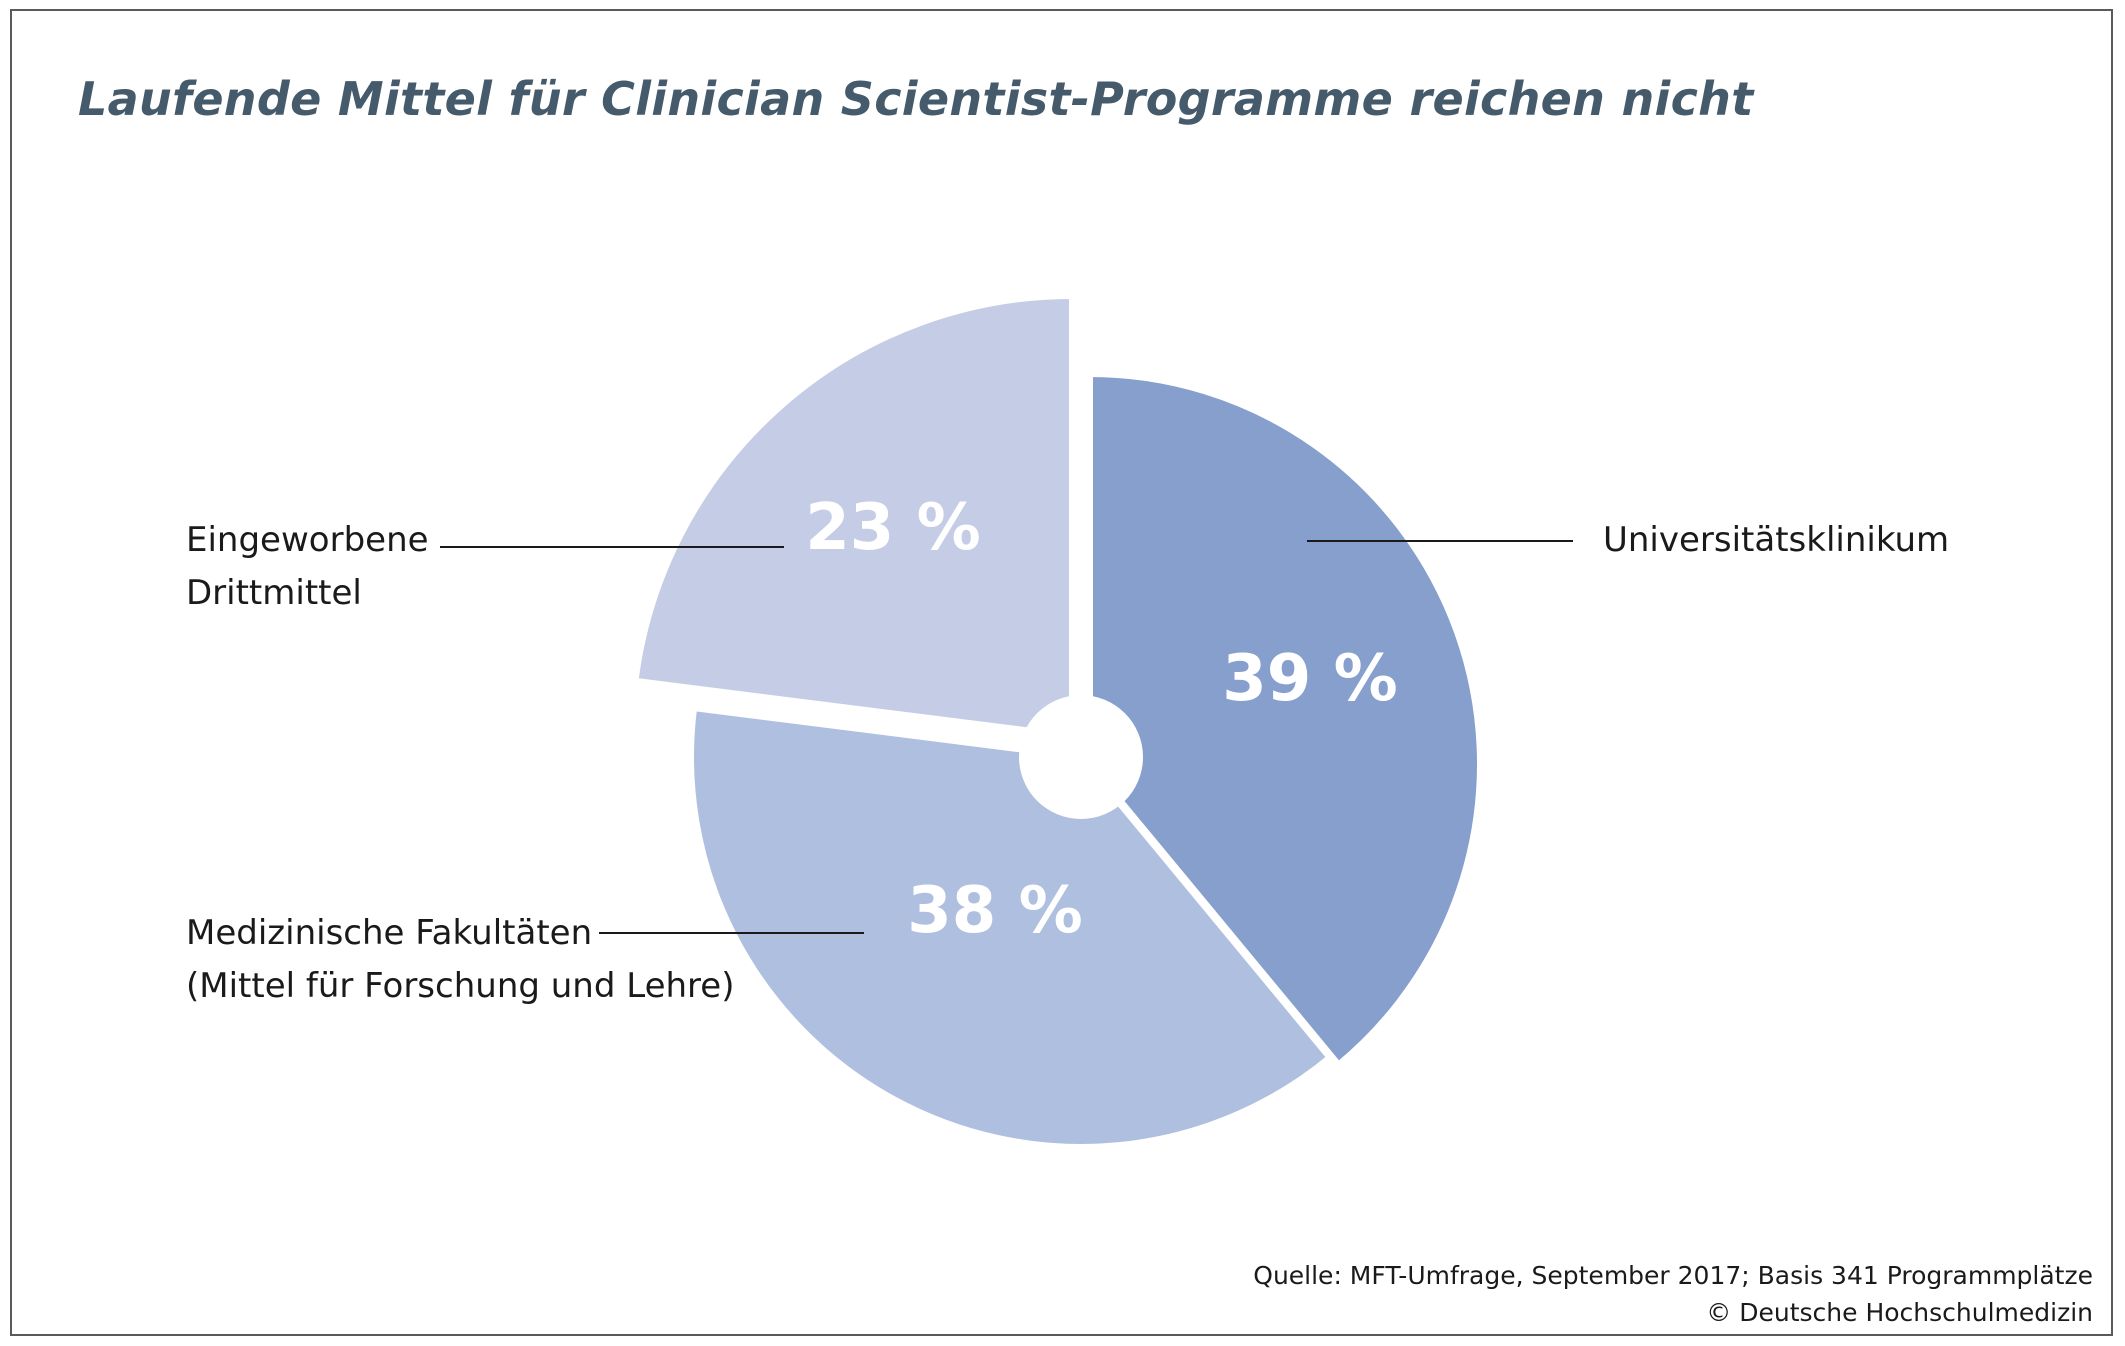 The image size is (2125, 1346). Describe the element at coordinates (307, 540) in the screenshot. I see `category-label-line: Eingeworbene` at that location.